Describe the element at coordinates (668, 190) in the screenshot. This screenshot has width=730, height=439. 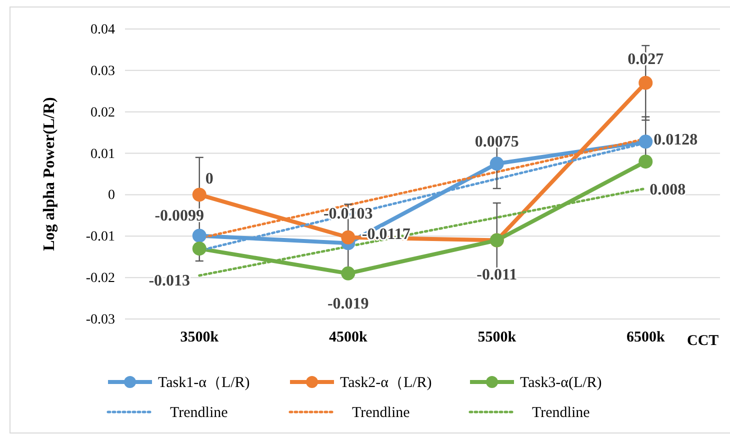
I see `data-label: 0.008` at that location.